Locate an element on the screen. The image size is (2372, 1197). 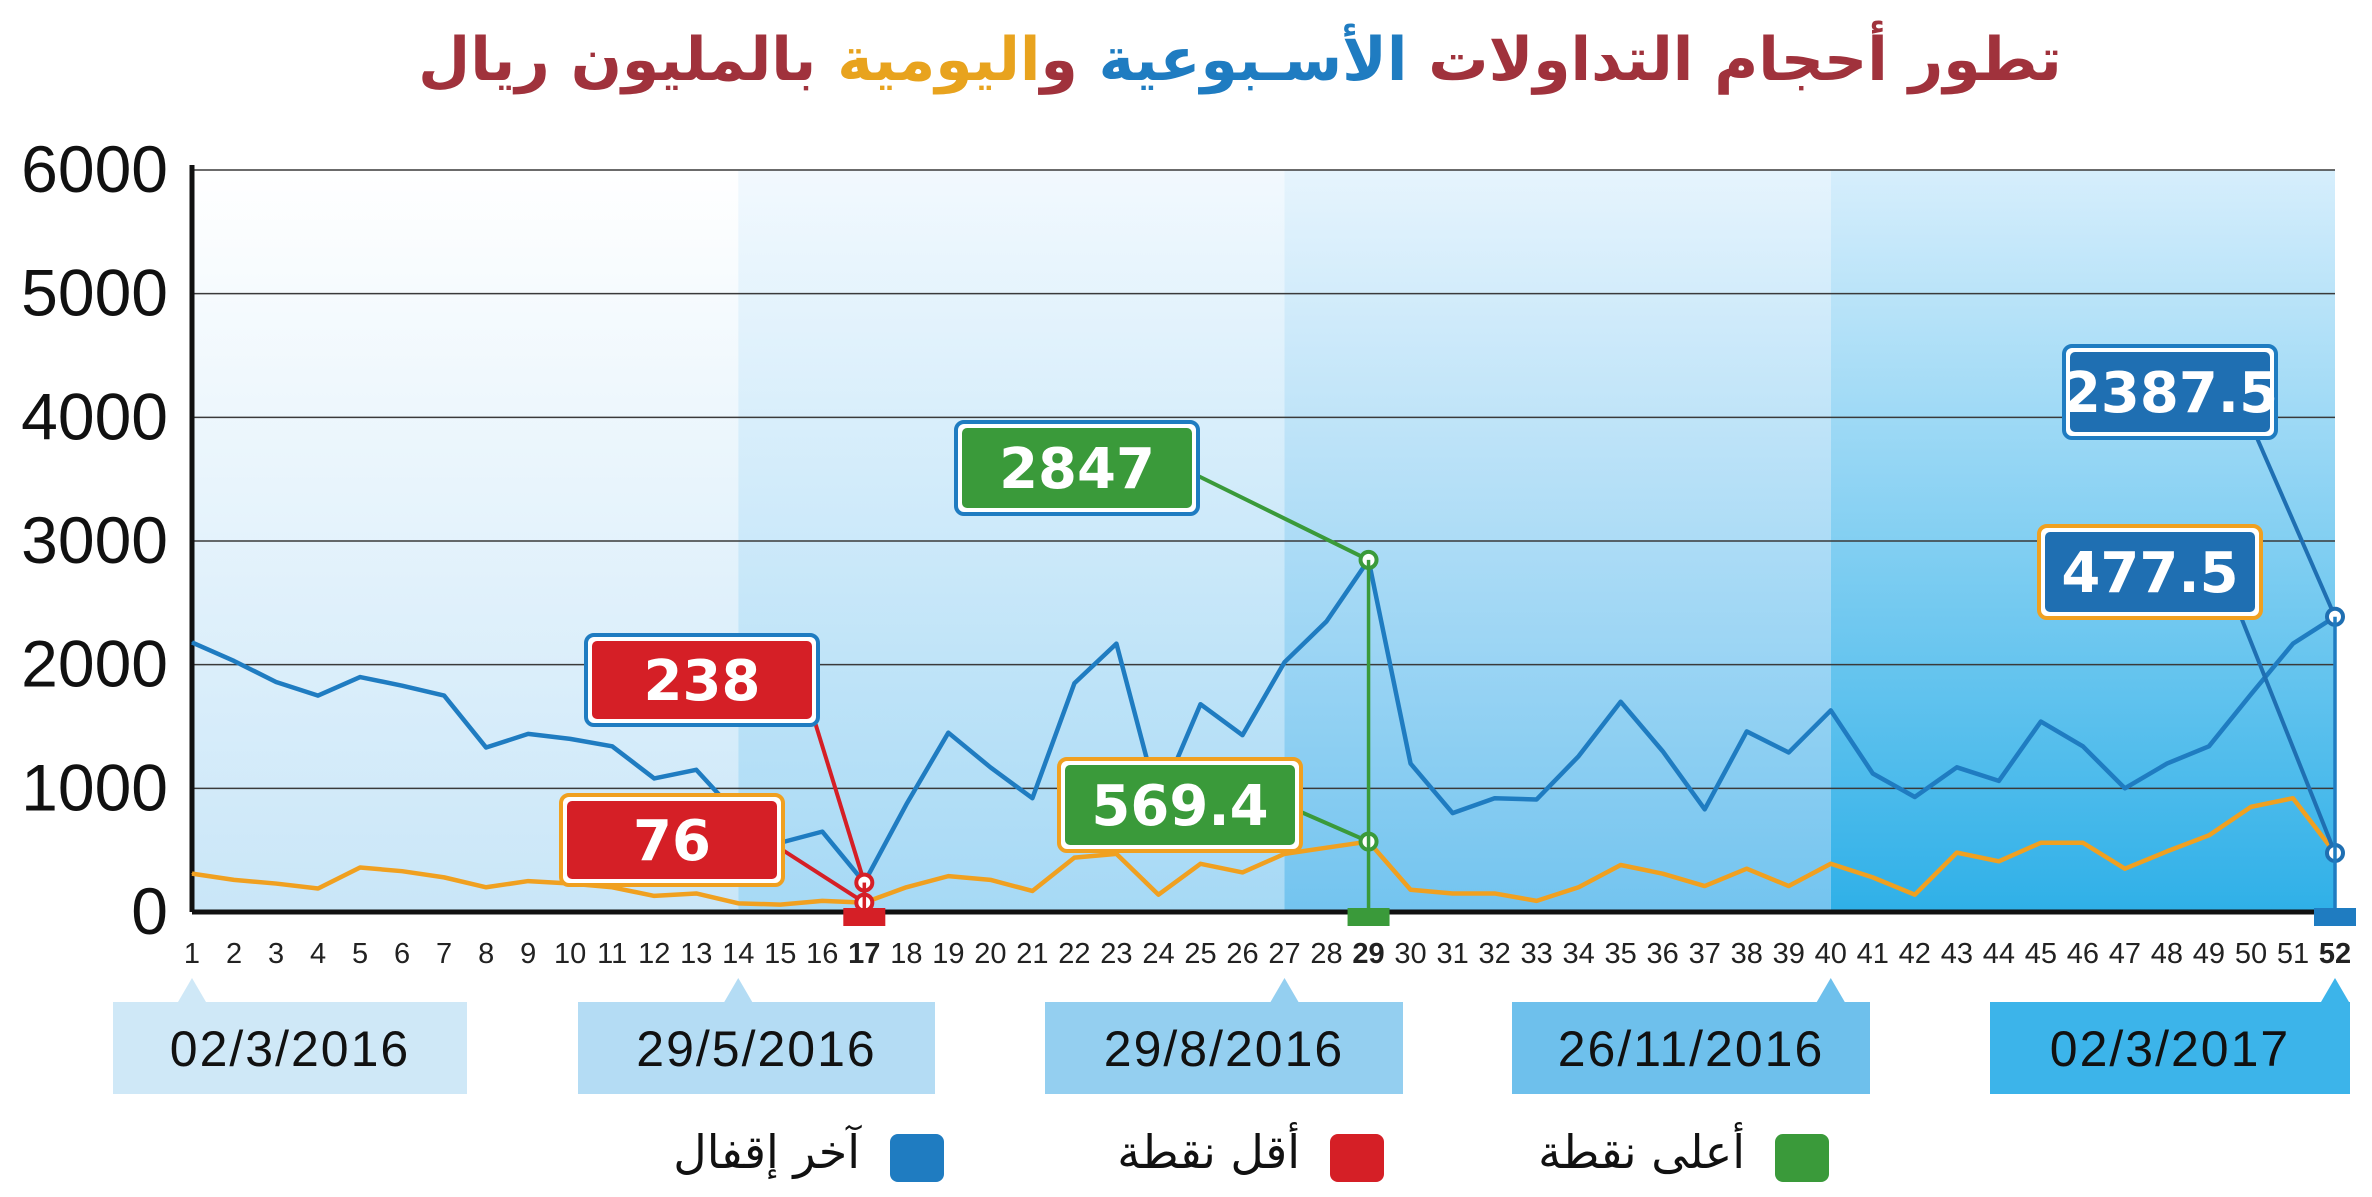
x-tick-label: 38 is located at coordinates (1747, 954).